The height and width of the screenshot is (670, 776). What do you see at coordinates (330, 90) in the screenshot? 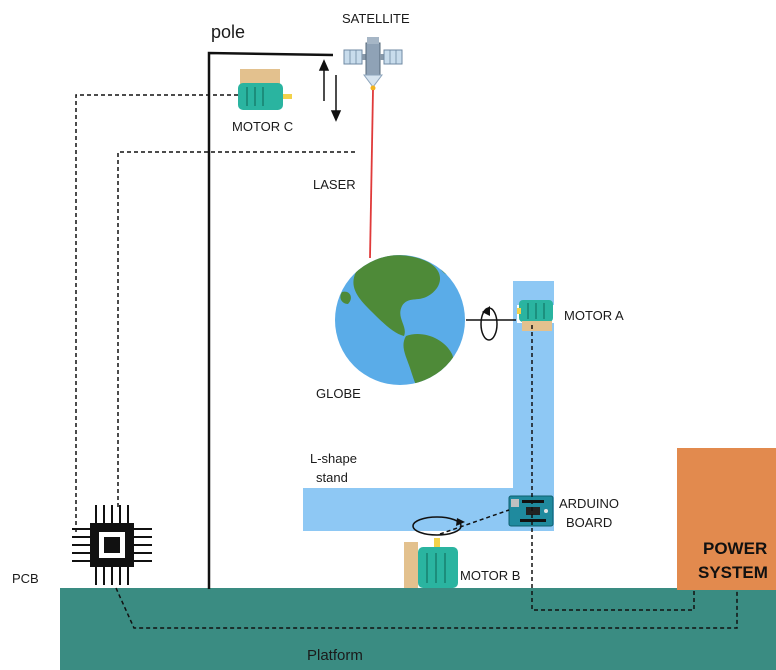
I see `up-down-arrows-icon` at bounding box center [330, 90].